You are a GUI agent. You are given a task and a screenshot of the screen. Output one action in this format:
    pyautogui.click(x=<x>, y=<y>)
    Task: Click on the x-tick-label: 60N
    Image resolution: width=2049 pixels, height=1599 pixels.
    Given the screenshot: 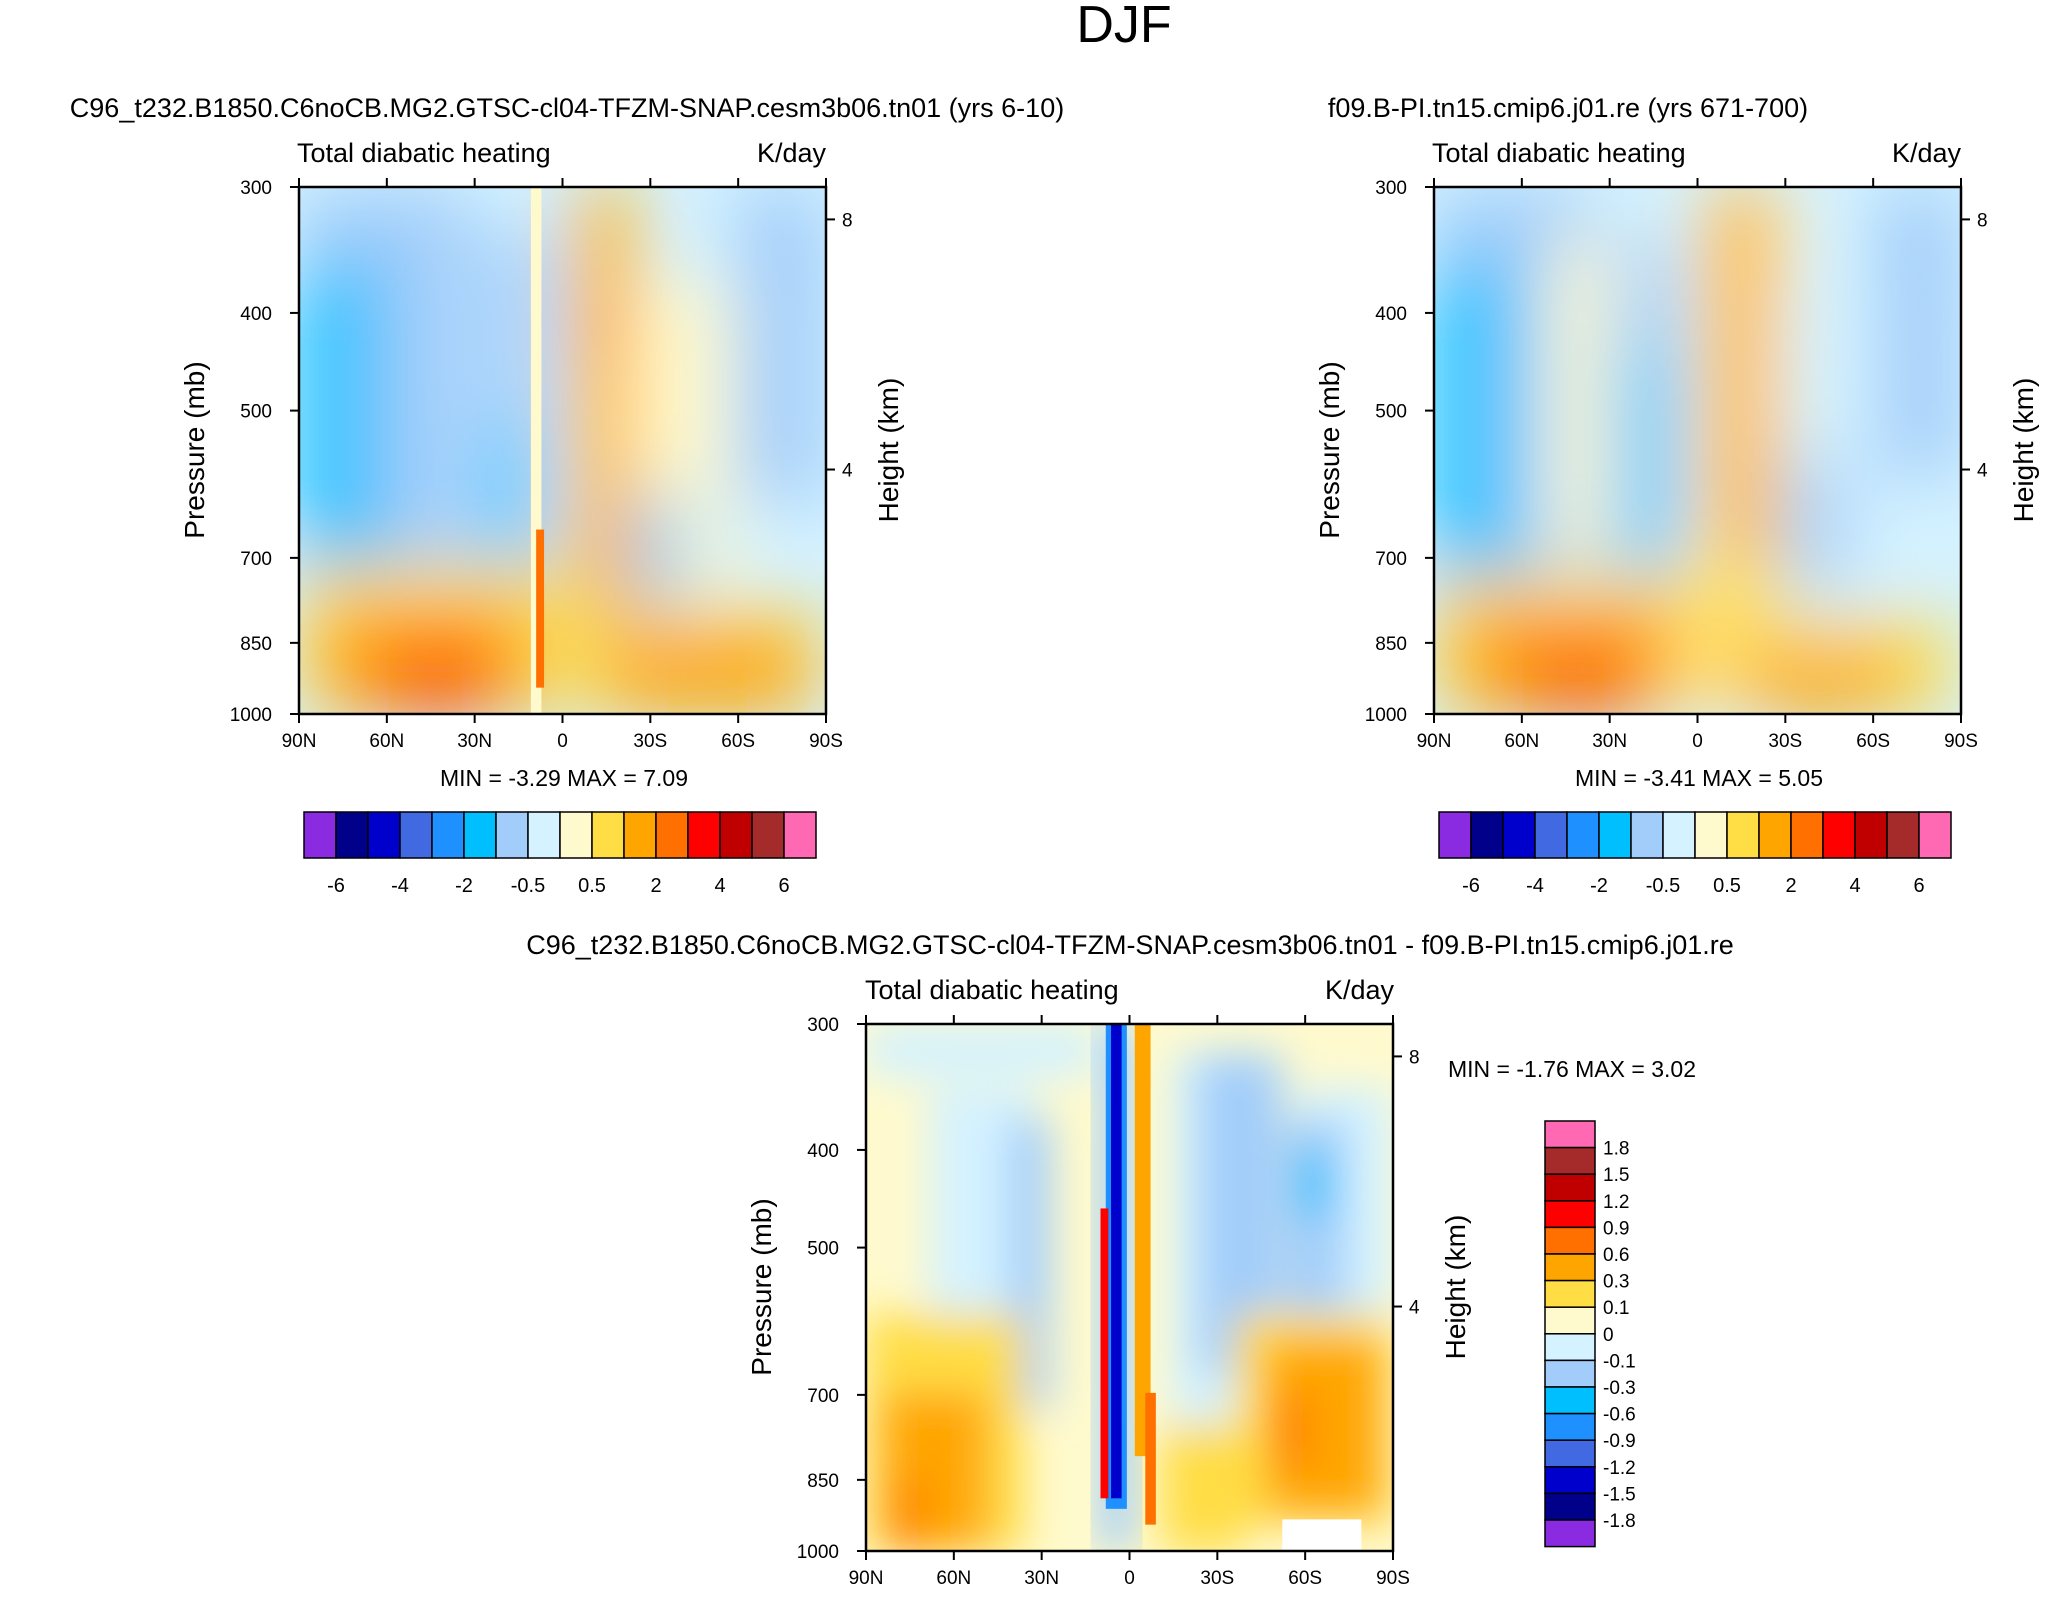 What is the action you would take?
    pyautogui.click(x=386, y=741)
    